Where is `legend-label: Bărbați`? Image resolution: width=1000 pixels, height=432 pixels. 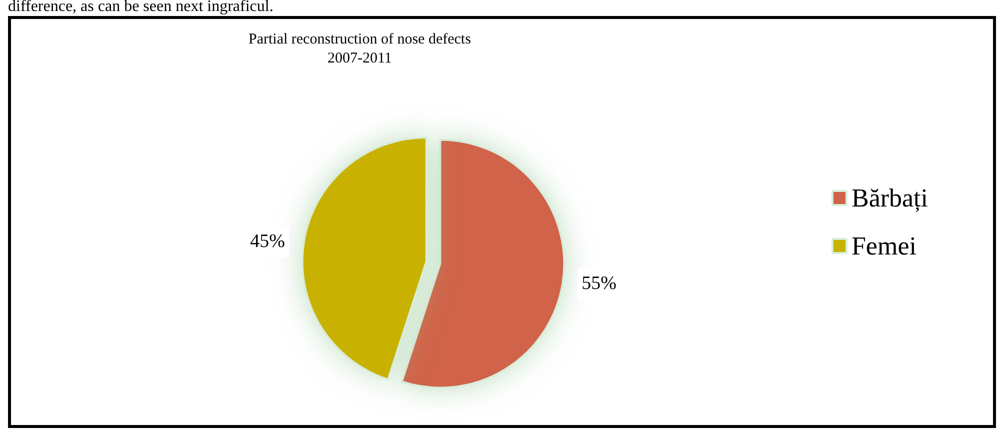 legend-label: Bărbați is located at coordinates (889, 198).